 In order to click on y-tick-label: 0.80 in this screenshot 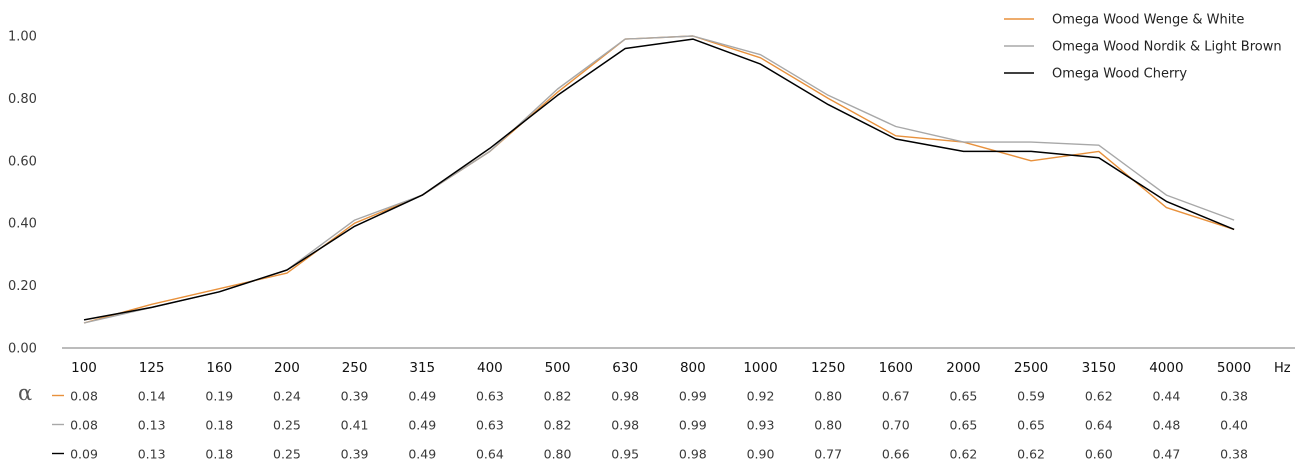, I will do `click(22, 99)`.